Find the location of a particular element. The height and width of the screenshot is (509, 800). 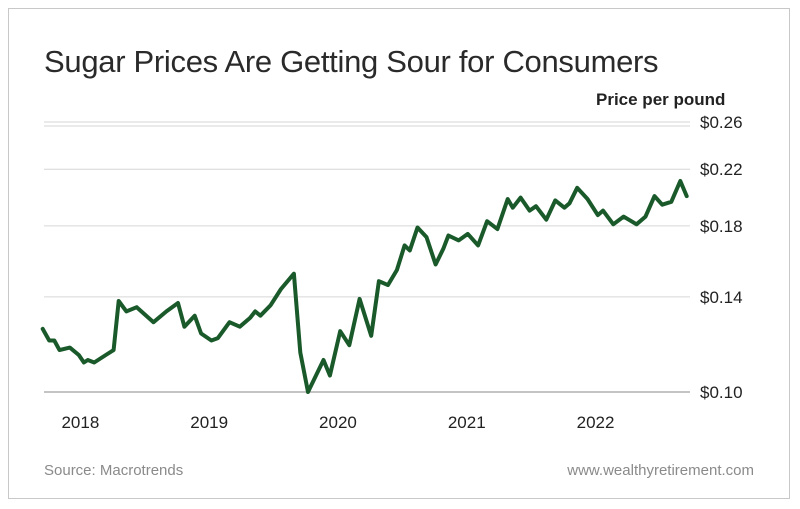

y-tick-label: $0.10 is located at coordinates (721, 392).